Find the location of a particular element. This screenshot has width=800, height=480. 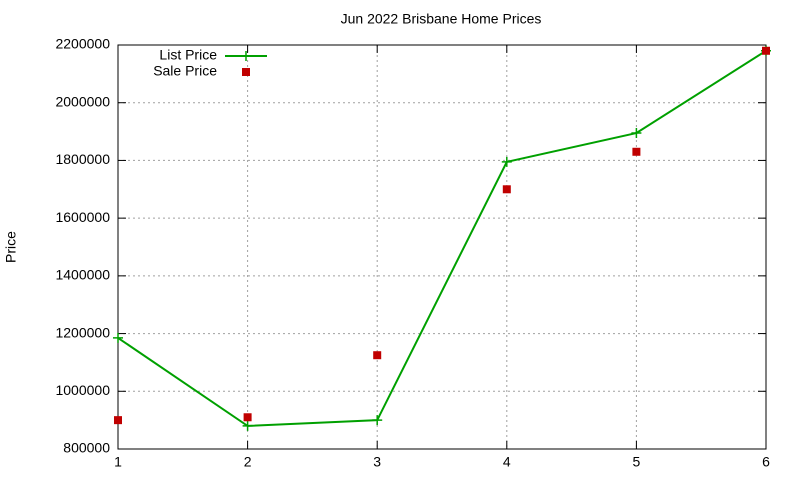

x-tick-label: 6 is located at coordinates (766, 462).